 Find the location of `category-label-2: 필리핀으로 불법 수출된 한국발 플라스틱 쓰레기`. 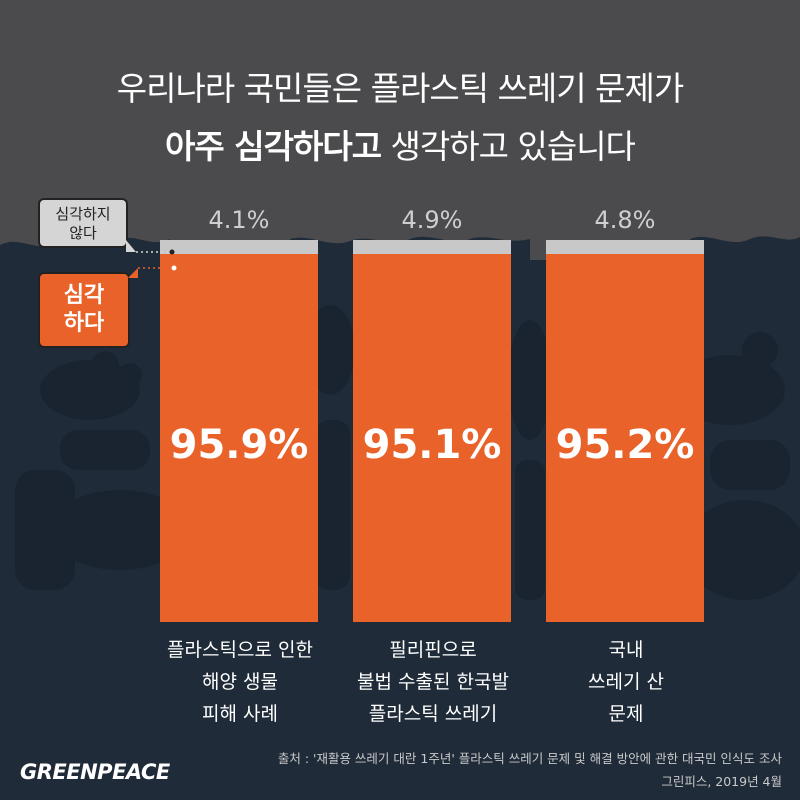

category-label-2: 필리핀으로 불법 수출된 한국발 플라스틱 쓰레기 is located at coordinates (433, 682).